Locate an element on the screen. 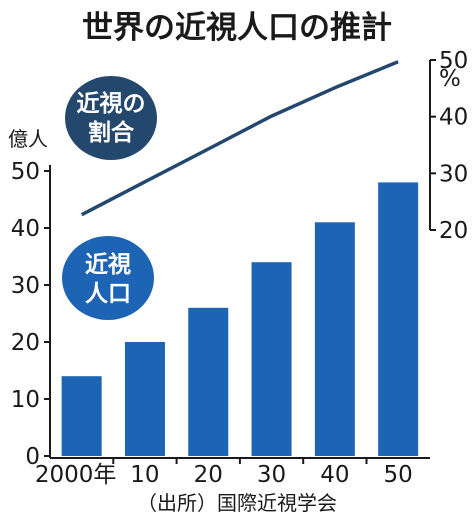 The height and width of the screenshot is (526, 474). x-tick-label-3: 30 is located at coordinates (271, 475).